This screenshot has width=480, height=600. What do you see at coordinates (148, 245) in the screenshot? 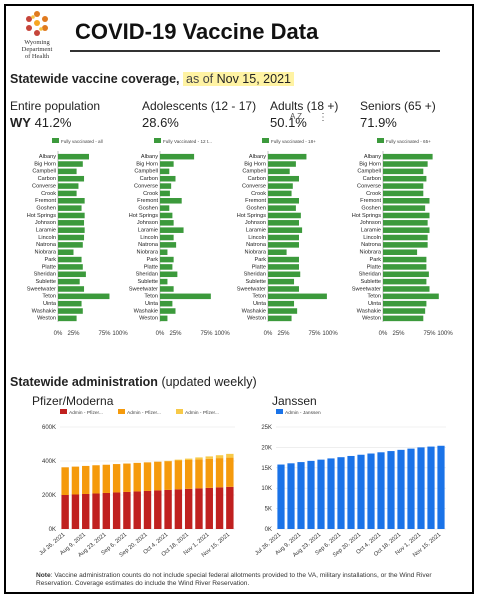
I see `county-label: Natrona` at bounding box center [148, 245].